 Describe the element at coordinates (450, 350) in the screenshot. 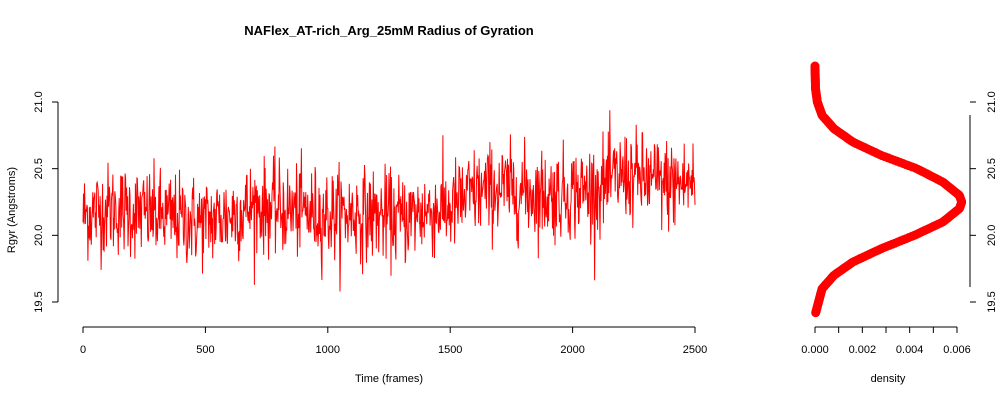

I see `x-tick-label: 1500` at that location.